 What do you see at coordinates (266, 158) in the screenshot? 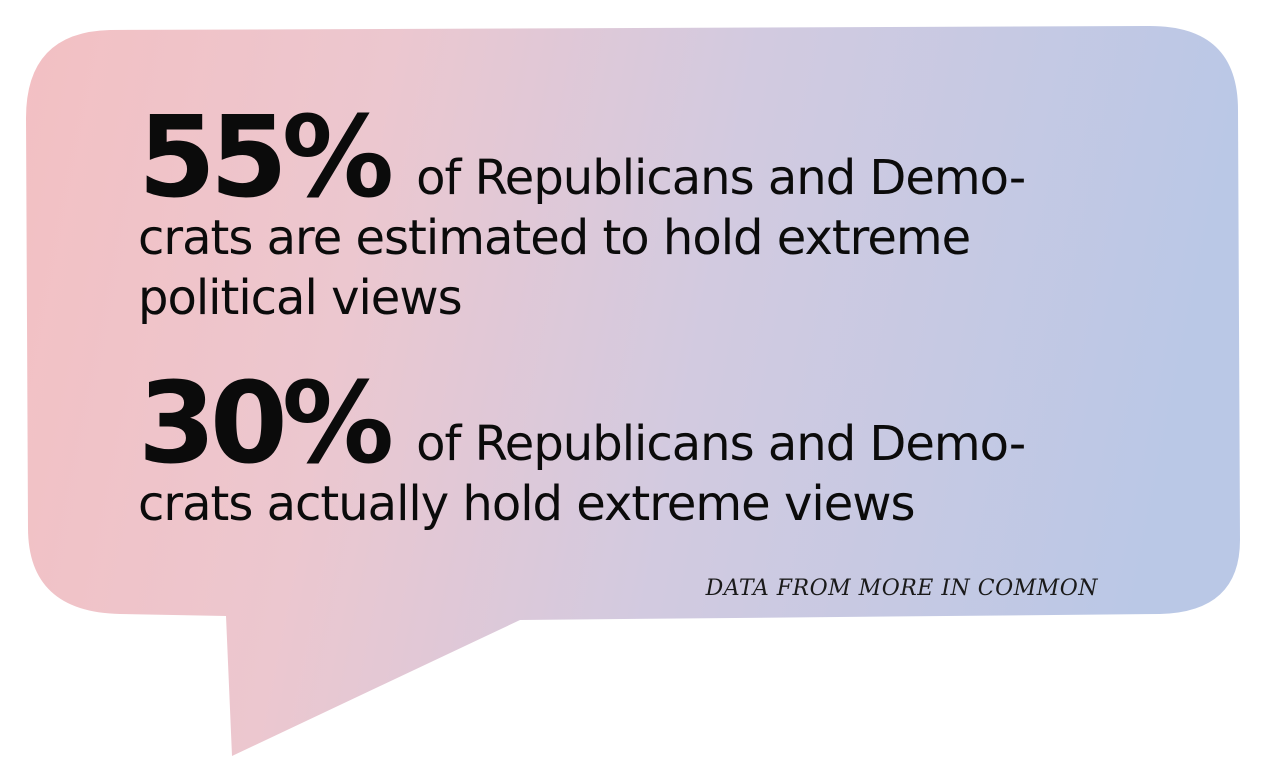
I see `stat-percent: 55%` at bounding box center [266, 158].